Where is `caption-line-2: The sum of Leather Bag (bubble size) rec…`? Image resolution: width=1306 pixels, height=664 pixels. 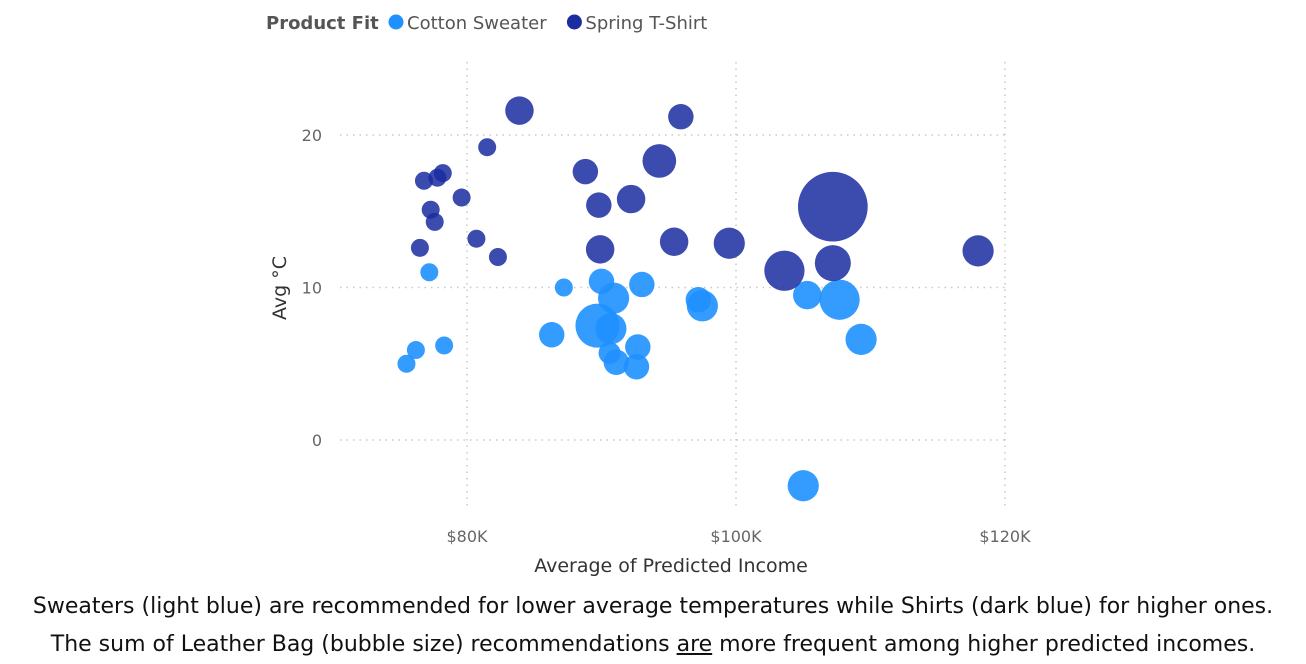 caption-line-2: The sum of Leather Bag (bubble size) rec… is located at coordinates (653, 644).